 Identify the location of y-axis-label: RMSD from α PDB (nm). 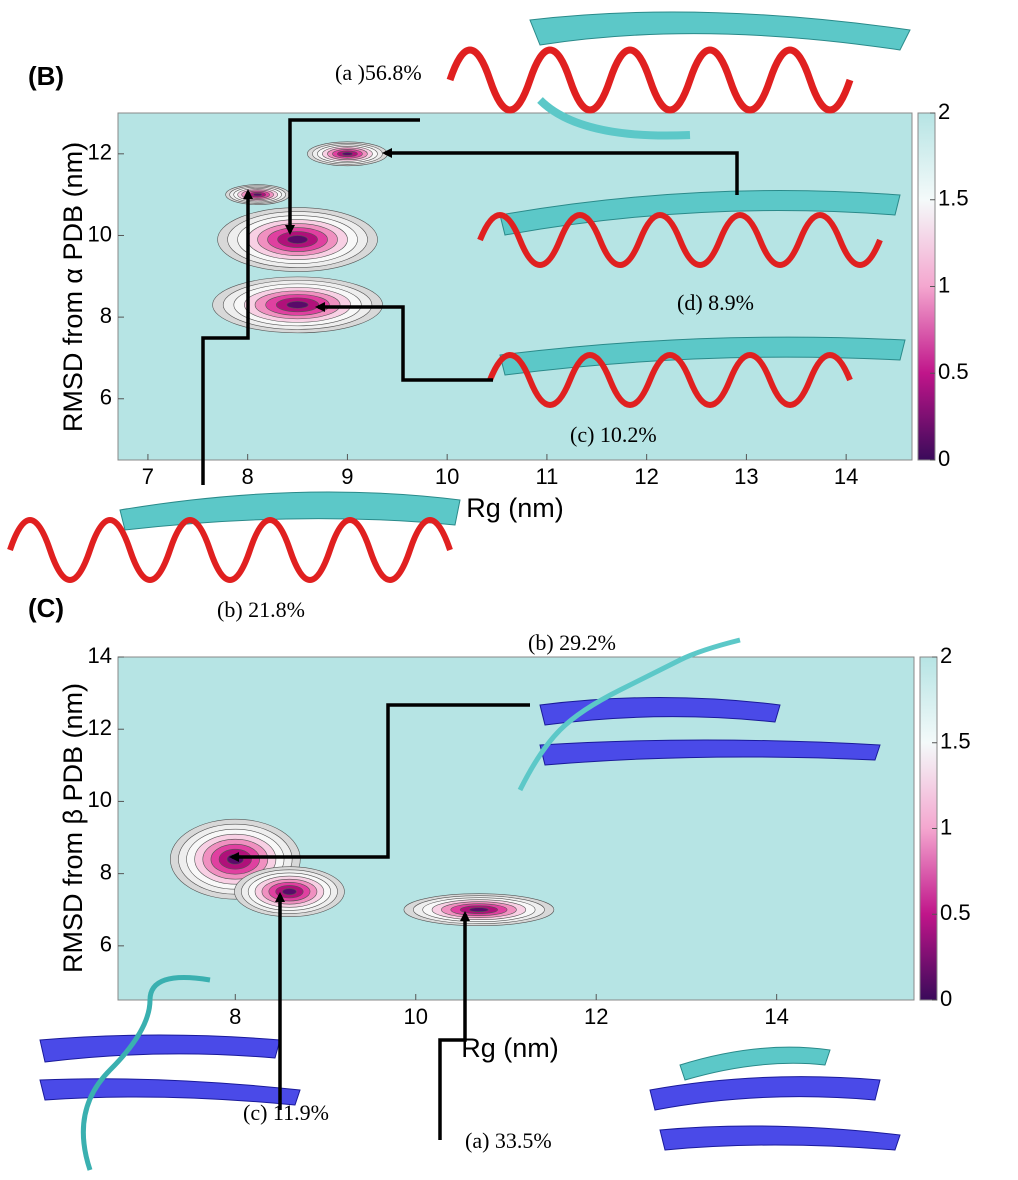
(73, 287).